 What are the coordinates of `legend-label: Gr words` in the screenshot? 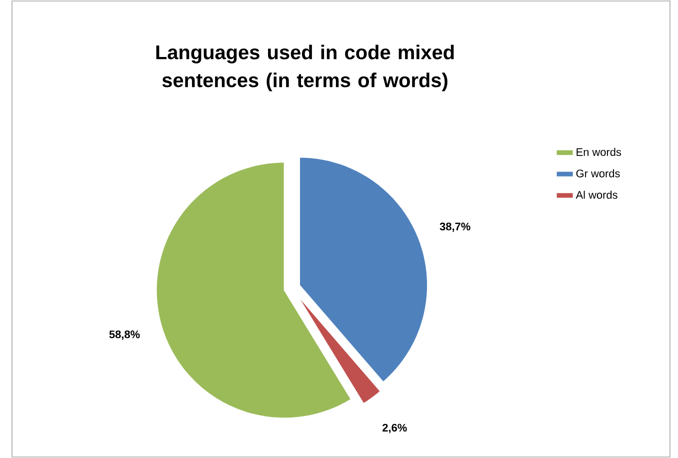 It's located at (598, 173).